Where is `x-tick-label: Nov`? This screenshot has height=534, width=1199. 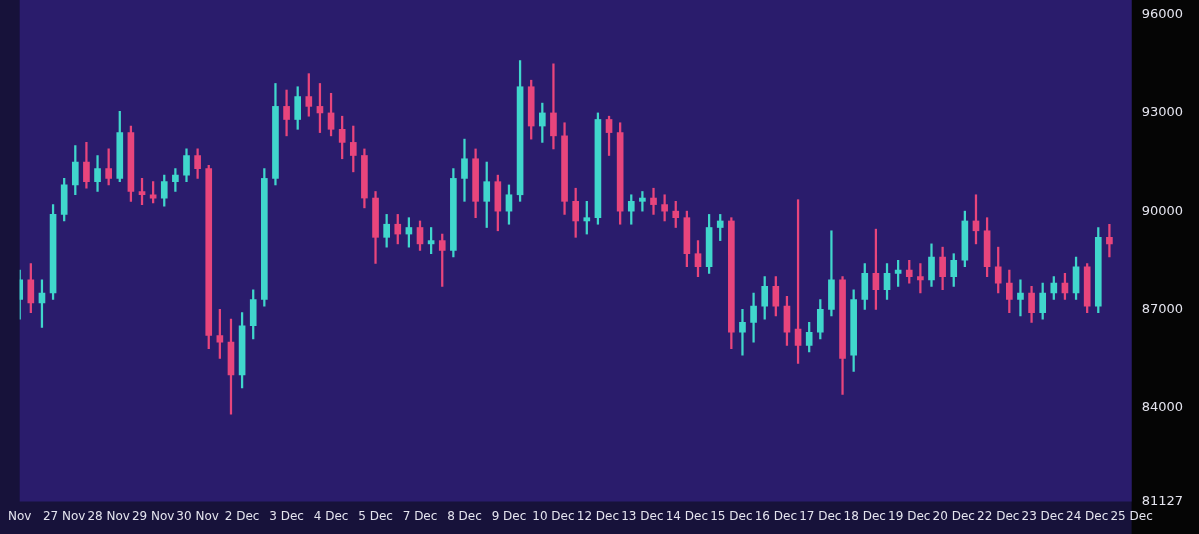 x-tick-label: Nov is located at coordinates (20, 515).